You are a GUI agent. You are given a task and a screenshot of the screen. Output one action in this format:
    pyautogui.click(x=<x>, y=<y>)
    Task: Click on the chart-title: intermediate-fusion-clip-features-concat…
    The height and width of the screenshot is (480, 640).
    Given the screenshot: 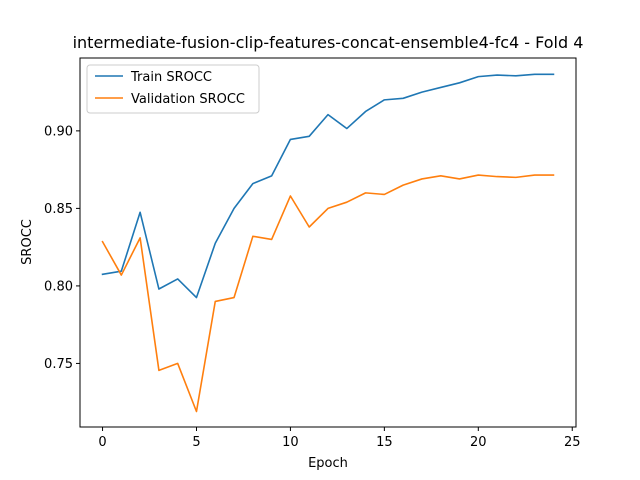 What is the action you would take?
    pyautogui.click(x=328, y=42)
    